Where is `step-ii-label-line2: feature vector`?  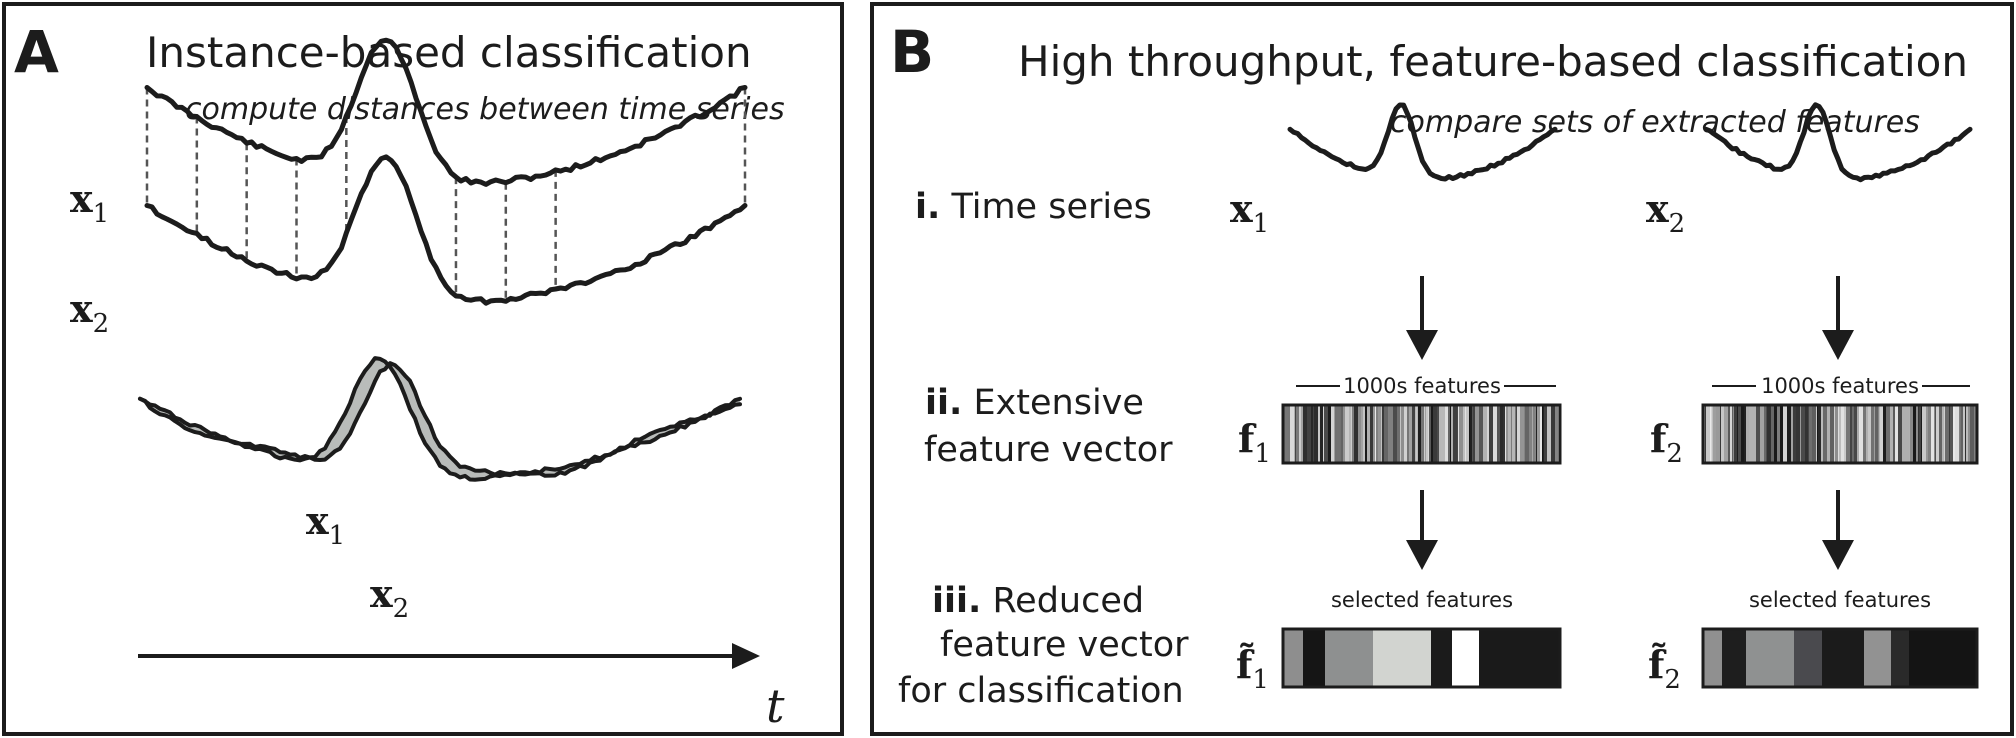
step-ii-label-line2: feature vector is located at coordinates (1048, 450).